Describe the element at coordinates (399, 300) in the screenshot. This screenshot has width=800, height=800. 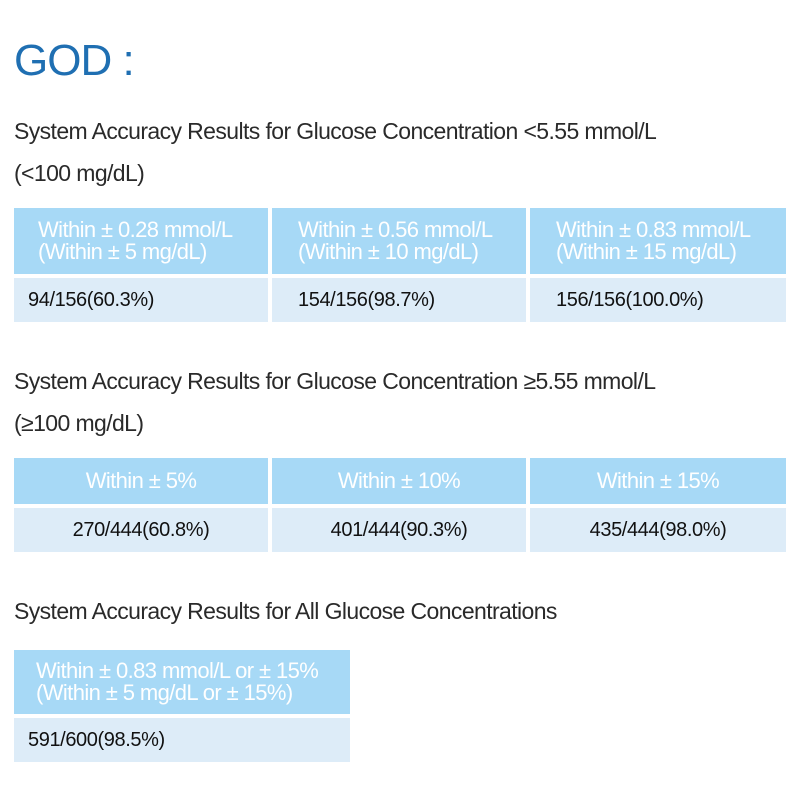
I see `section1-value-2: 154/156(98.7%)` at that location.